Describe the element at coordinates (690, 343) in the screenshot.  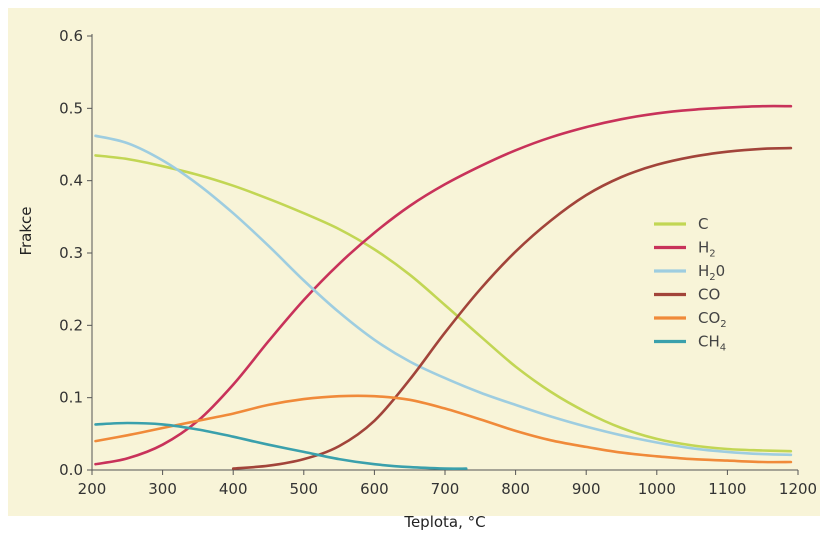
I see `legend-item-ch4: CH4` at that location.